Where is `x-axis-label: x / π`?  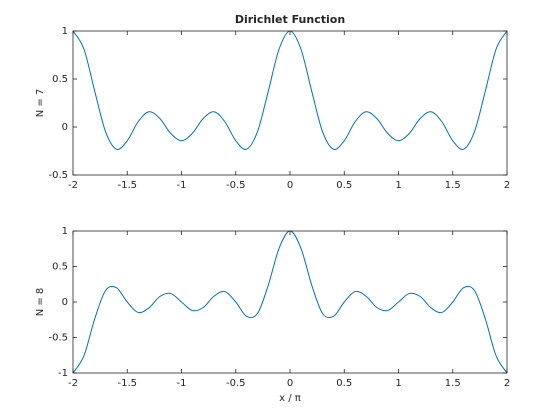
x-axis-label: x / π is located at coordinates (290, 398).